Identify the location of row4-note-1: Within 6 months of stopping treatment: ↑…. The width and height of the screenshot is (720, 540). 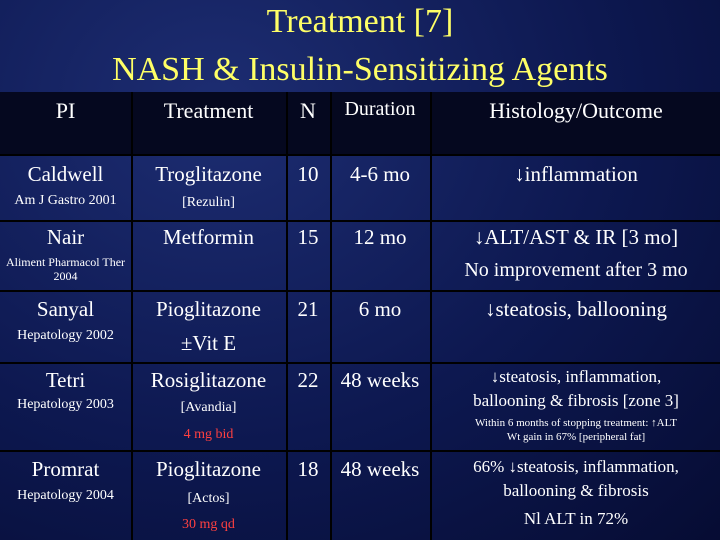
(576, 423).